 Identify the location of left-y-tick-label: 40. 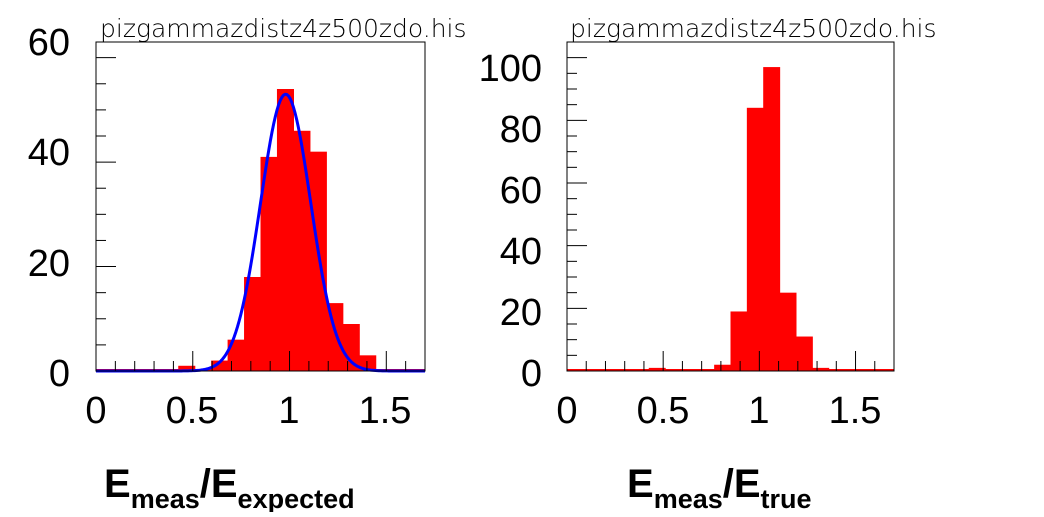
(49, 153).